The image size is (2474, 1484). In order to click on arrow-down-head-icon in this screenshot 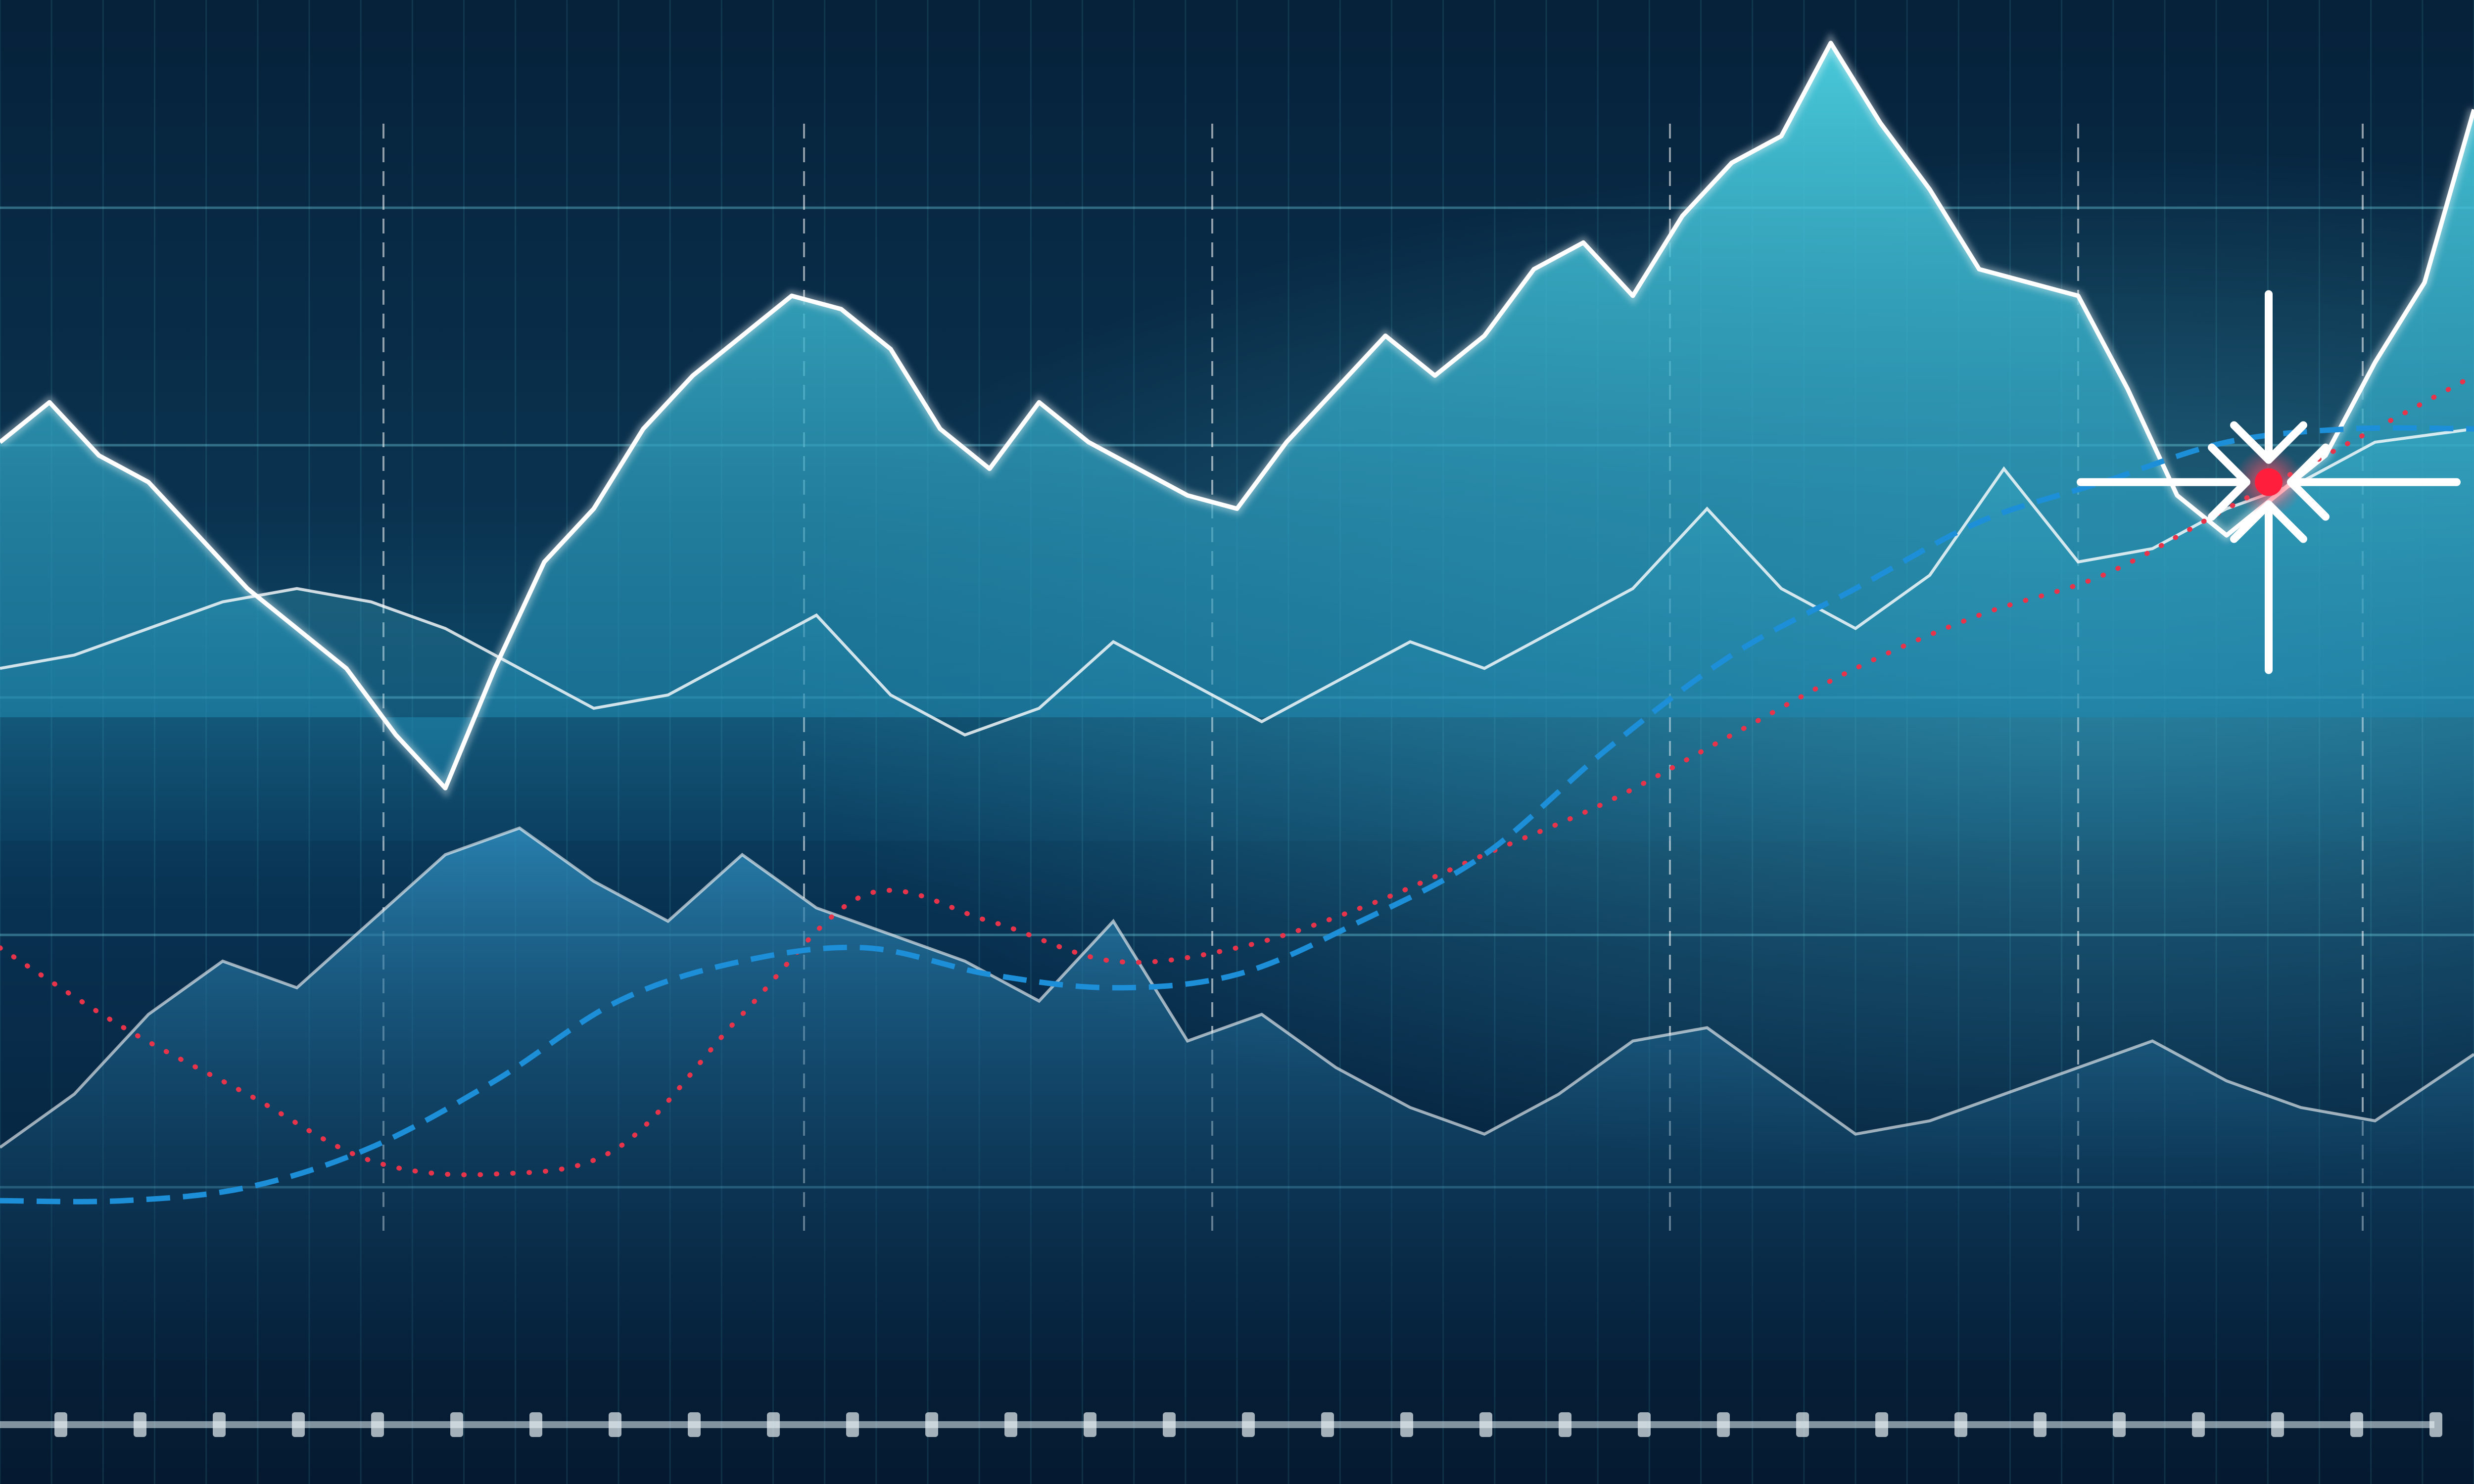, I will do `click(2269, 442)`.